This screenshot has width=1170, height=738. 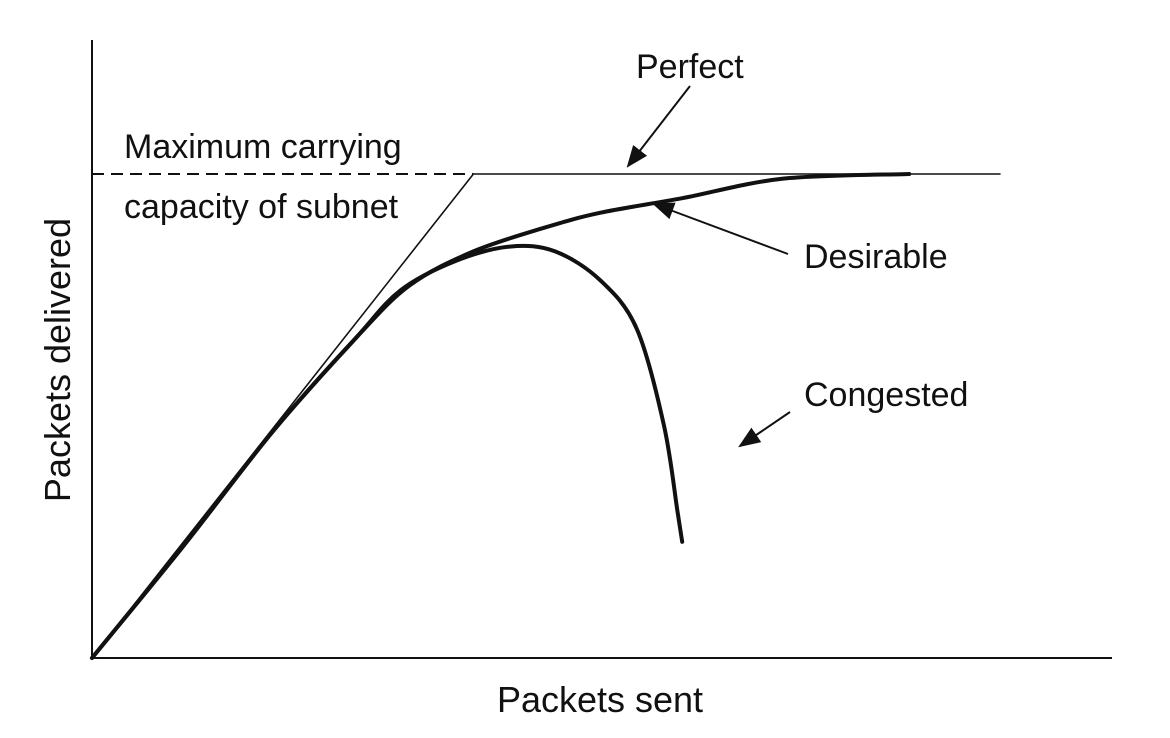 What do you see at coordinates (764, 429) in the screenshot?
I see `arrow-congested` at bounding box center [764, 429].